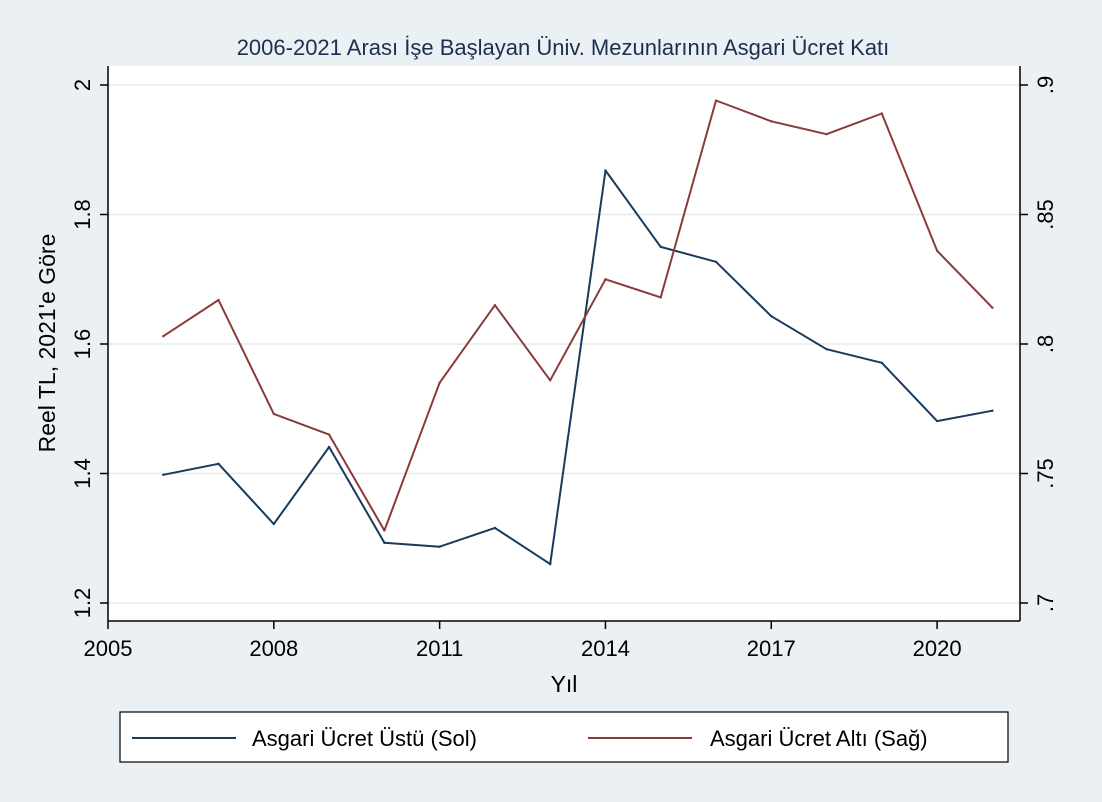 The image size is (1102, 802). What do you see at coordinates (274, 414) in the screenshot?
I see `series-2-point-2008` at bounding box center [274, 414].